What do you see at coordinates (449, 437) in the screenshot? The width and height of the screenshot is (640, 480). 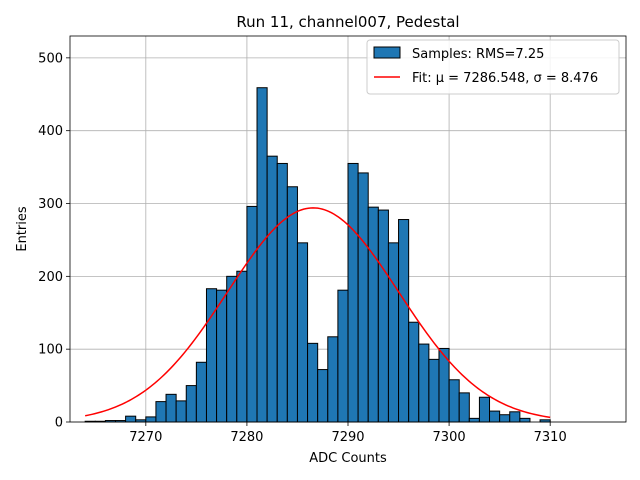 I see `x-tick-label: 7300` at bounding box center [449, 437].